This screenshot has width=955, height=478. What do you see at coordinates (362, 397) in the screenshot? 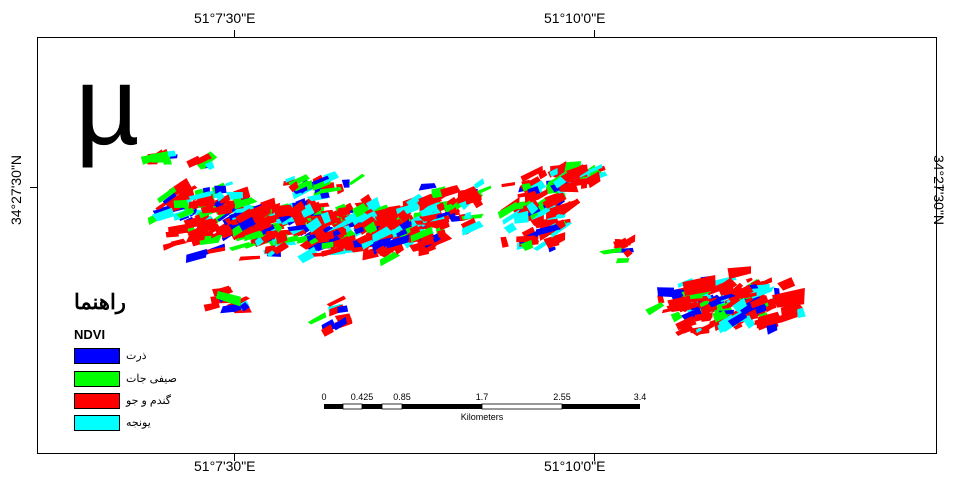
I see `scale-label-0425: 0.425` at bounding box center [362, 397].